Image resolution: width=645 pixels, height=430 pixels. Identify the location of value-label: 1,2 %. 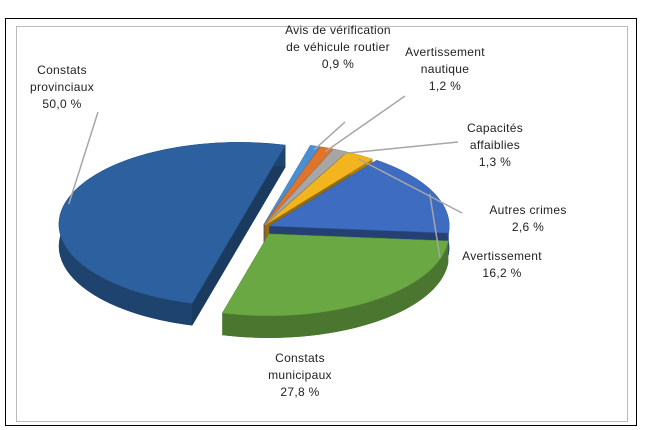
(445, 86).